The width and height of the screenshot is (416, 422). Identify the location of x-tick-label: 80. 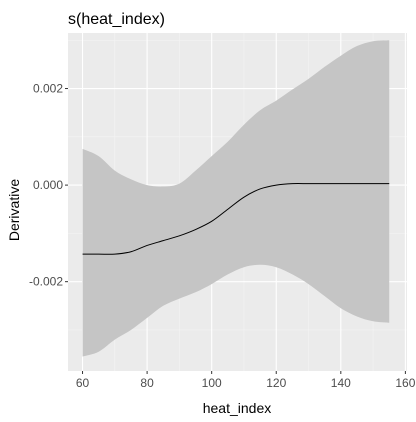
(147, 383).